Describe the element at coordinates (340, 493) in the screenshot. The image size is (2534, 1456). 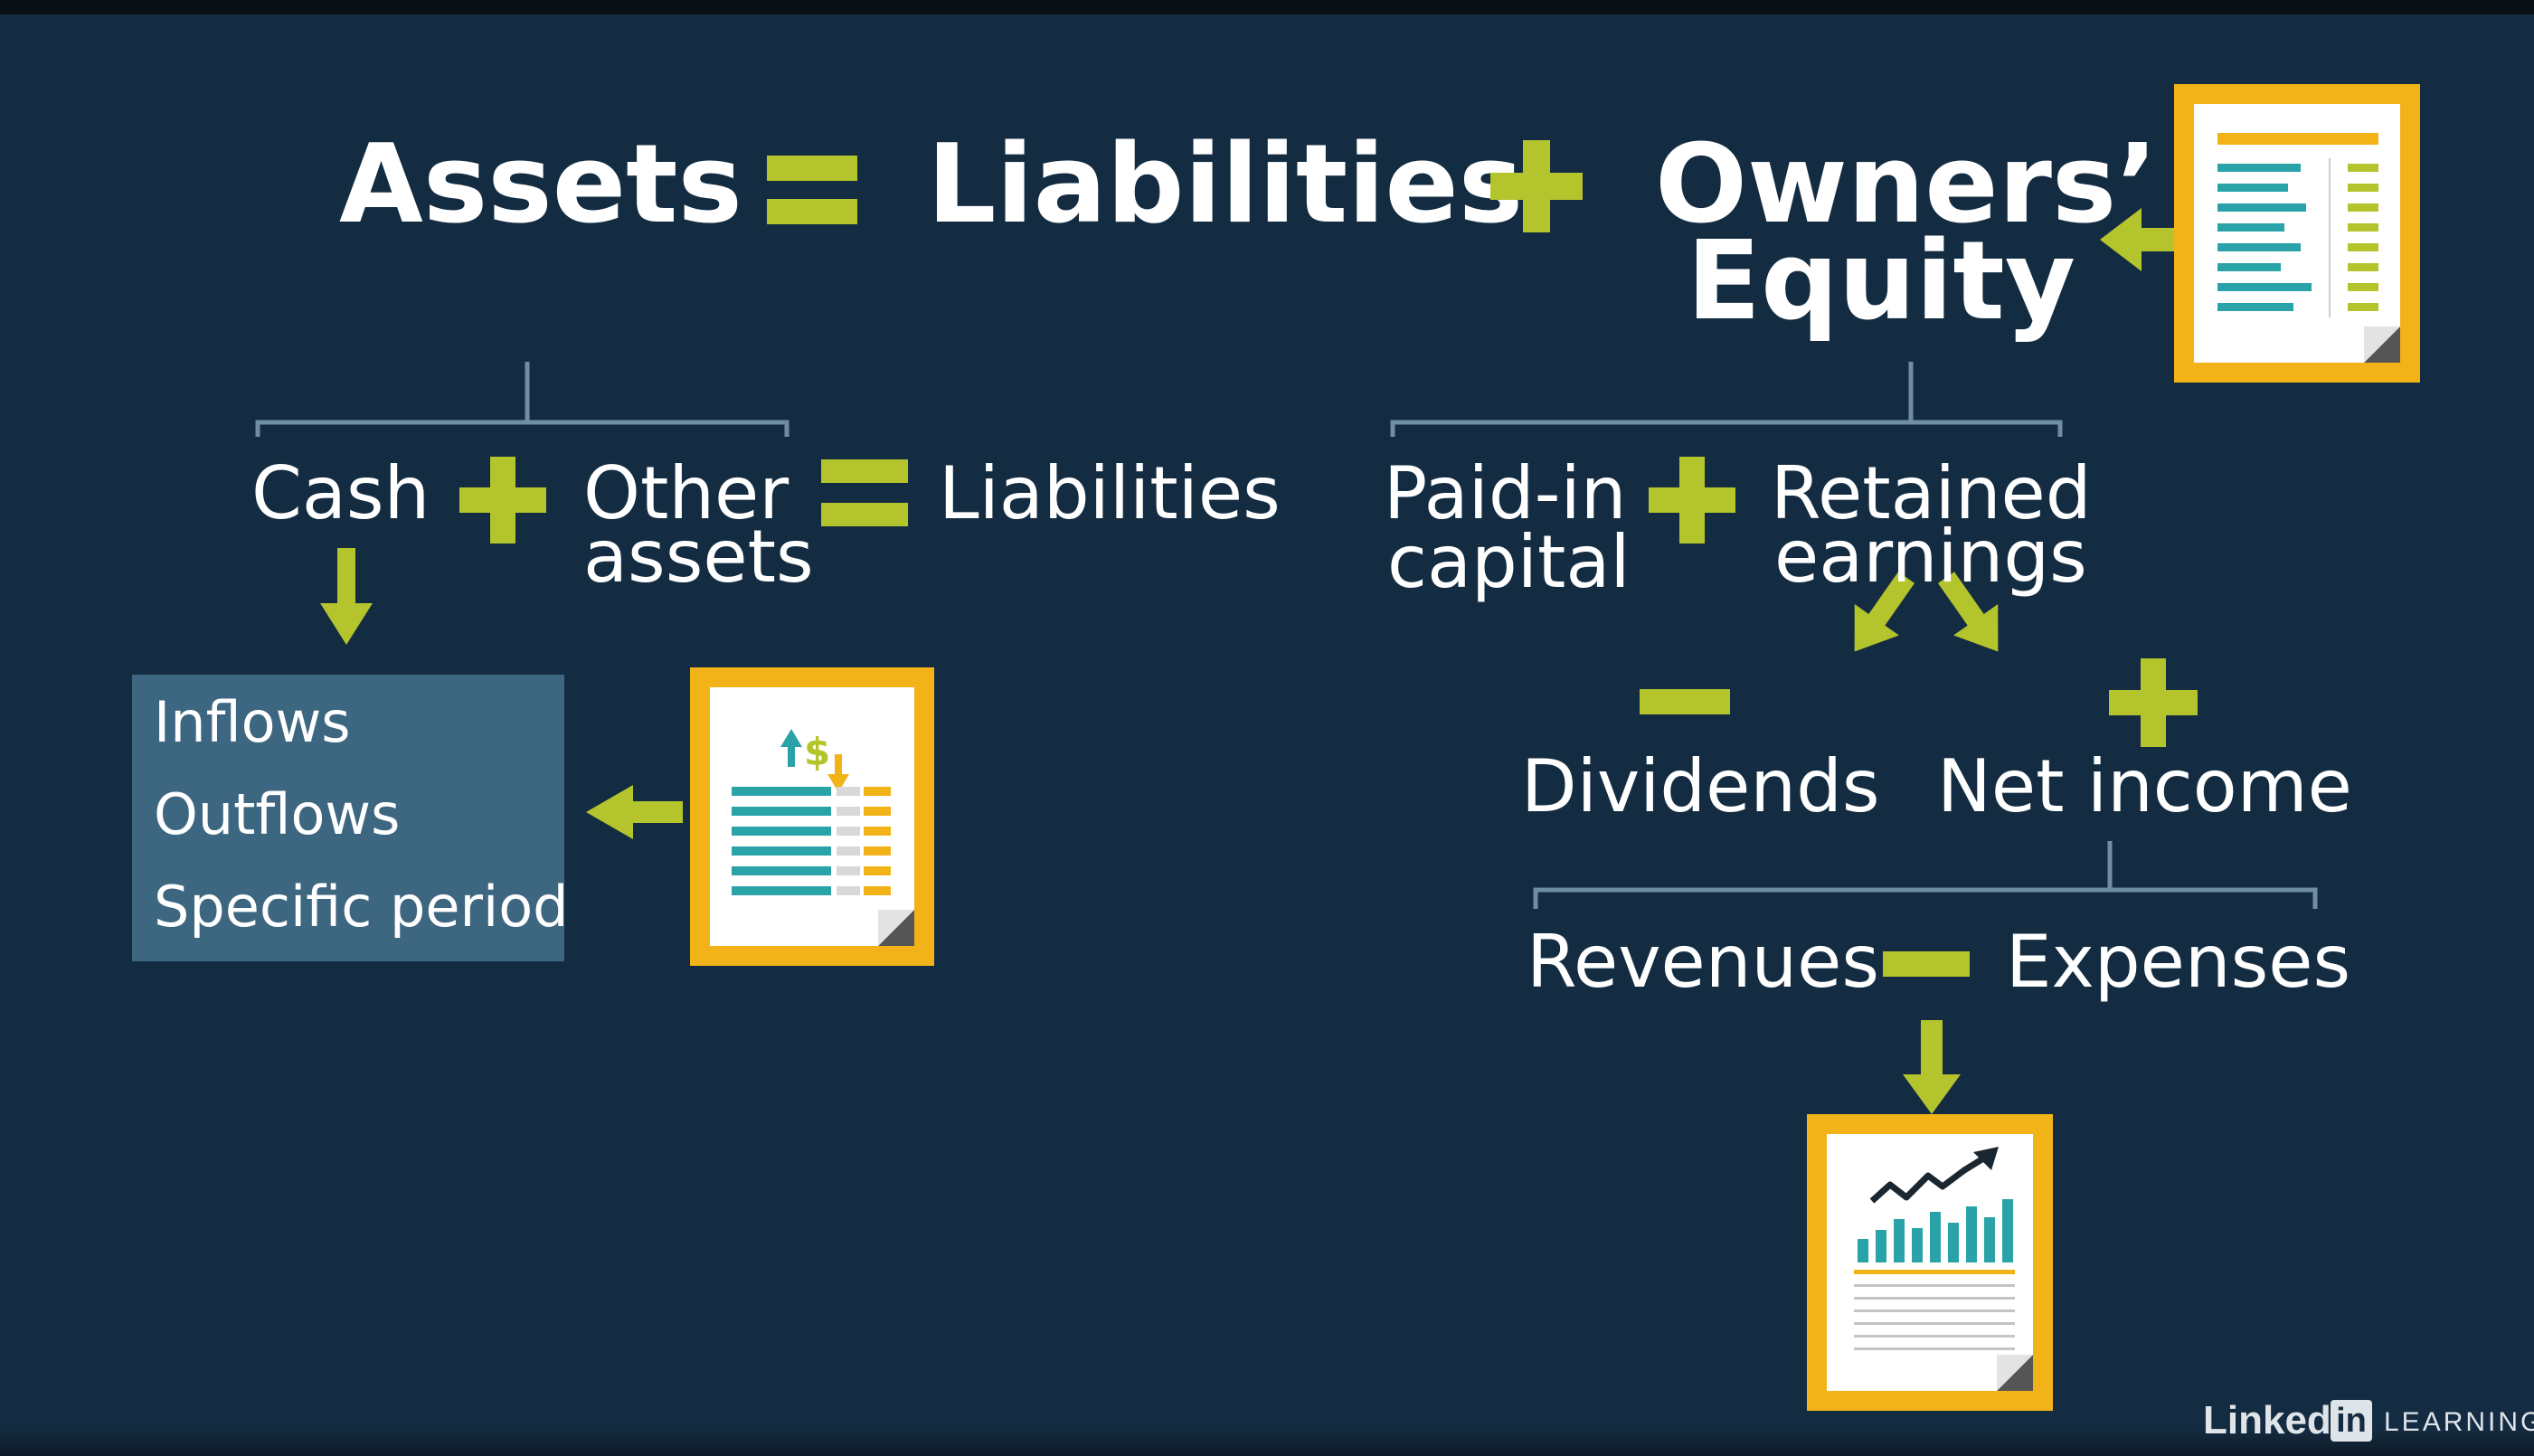
I see `cash-label: Cash` at that location.